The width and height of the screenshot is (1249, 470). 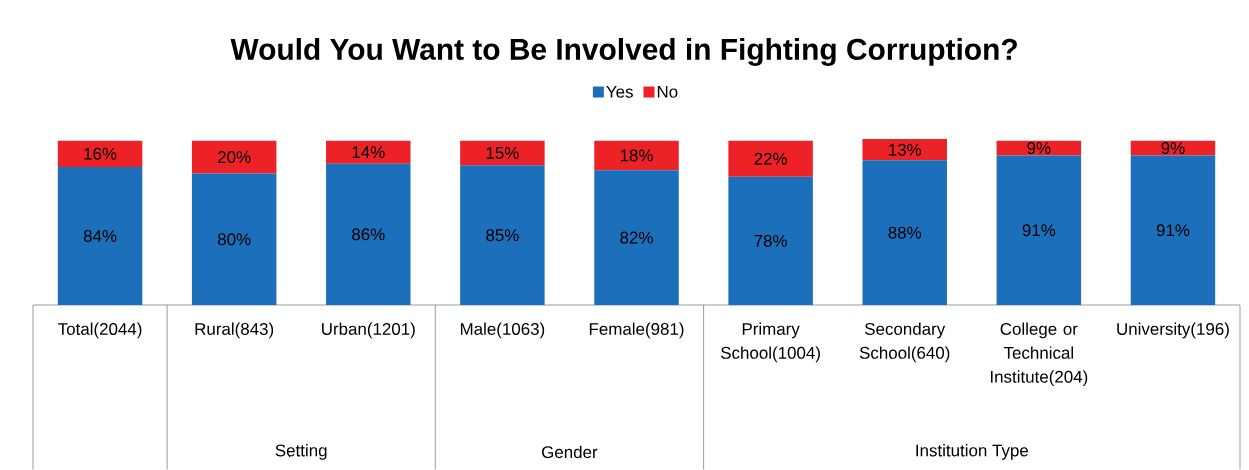 I want to click on data-label: 84%, so click(x=100, y=235).